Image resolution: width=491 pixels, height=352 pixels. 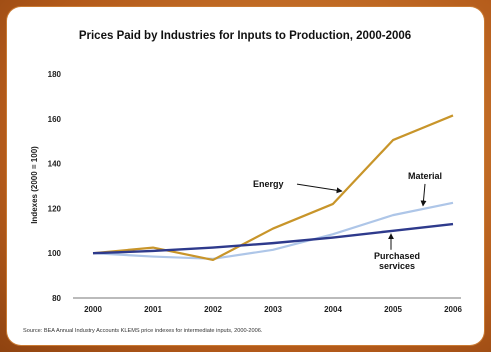 I want to click on x-tick-label: 2002, so click(x=213, y=309).